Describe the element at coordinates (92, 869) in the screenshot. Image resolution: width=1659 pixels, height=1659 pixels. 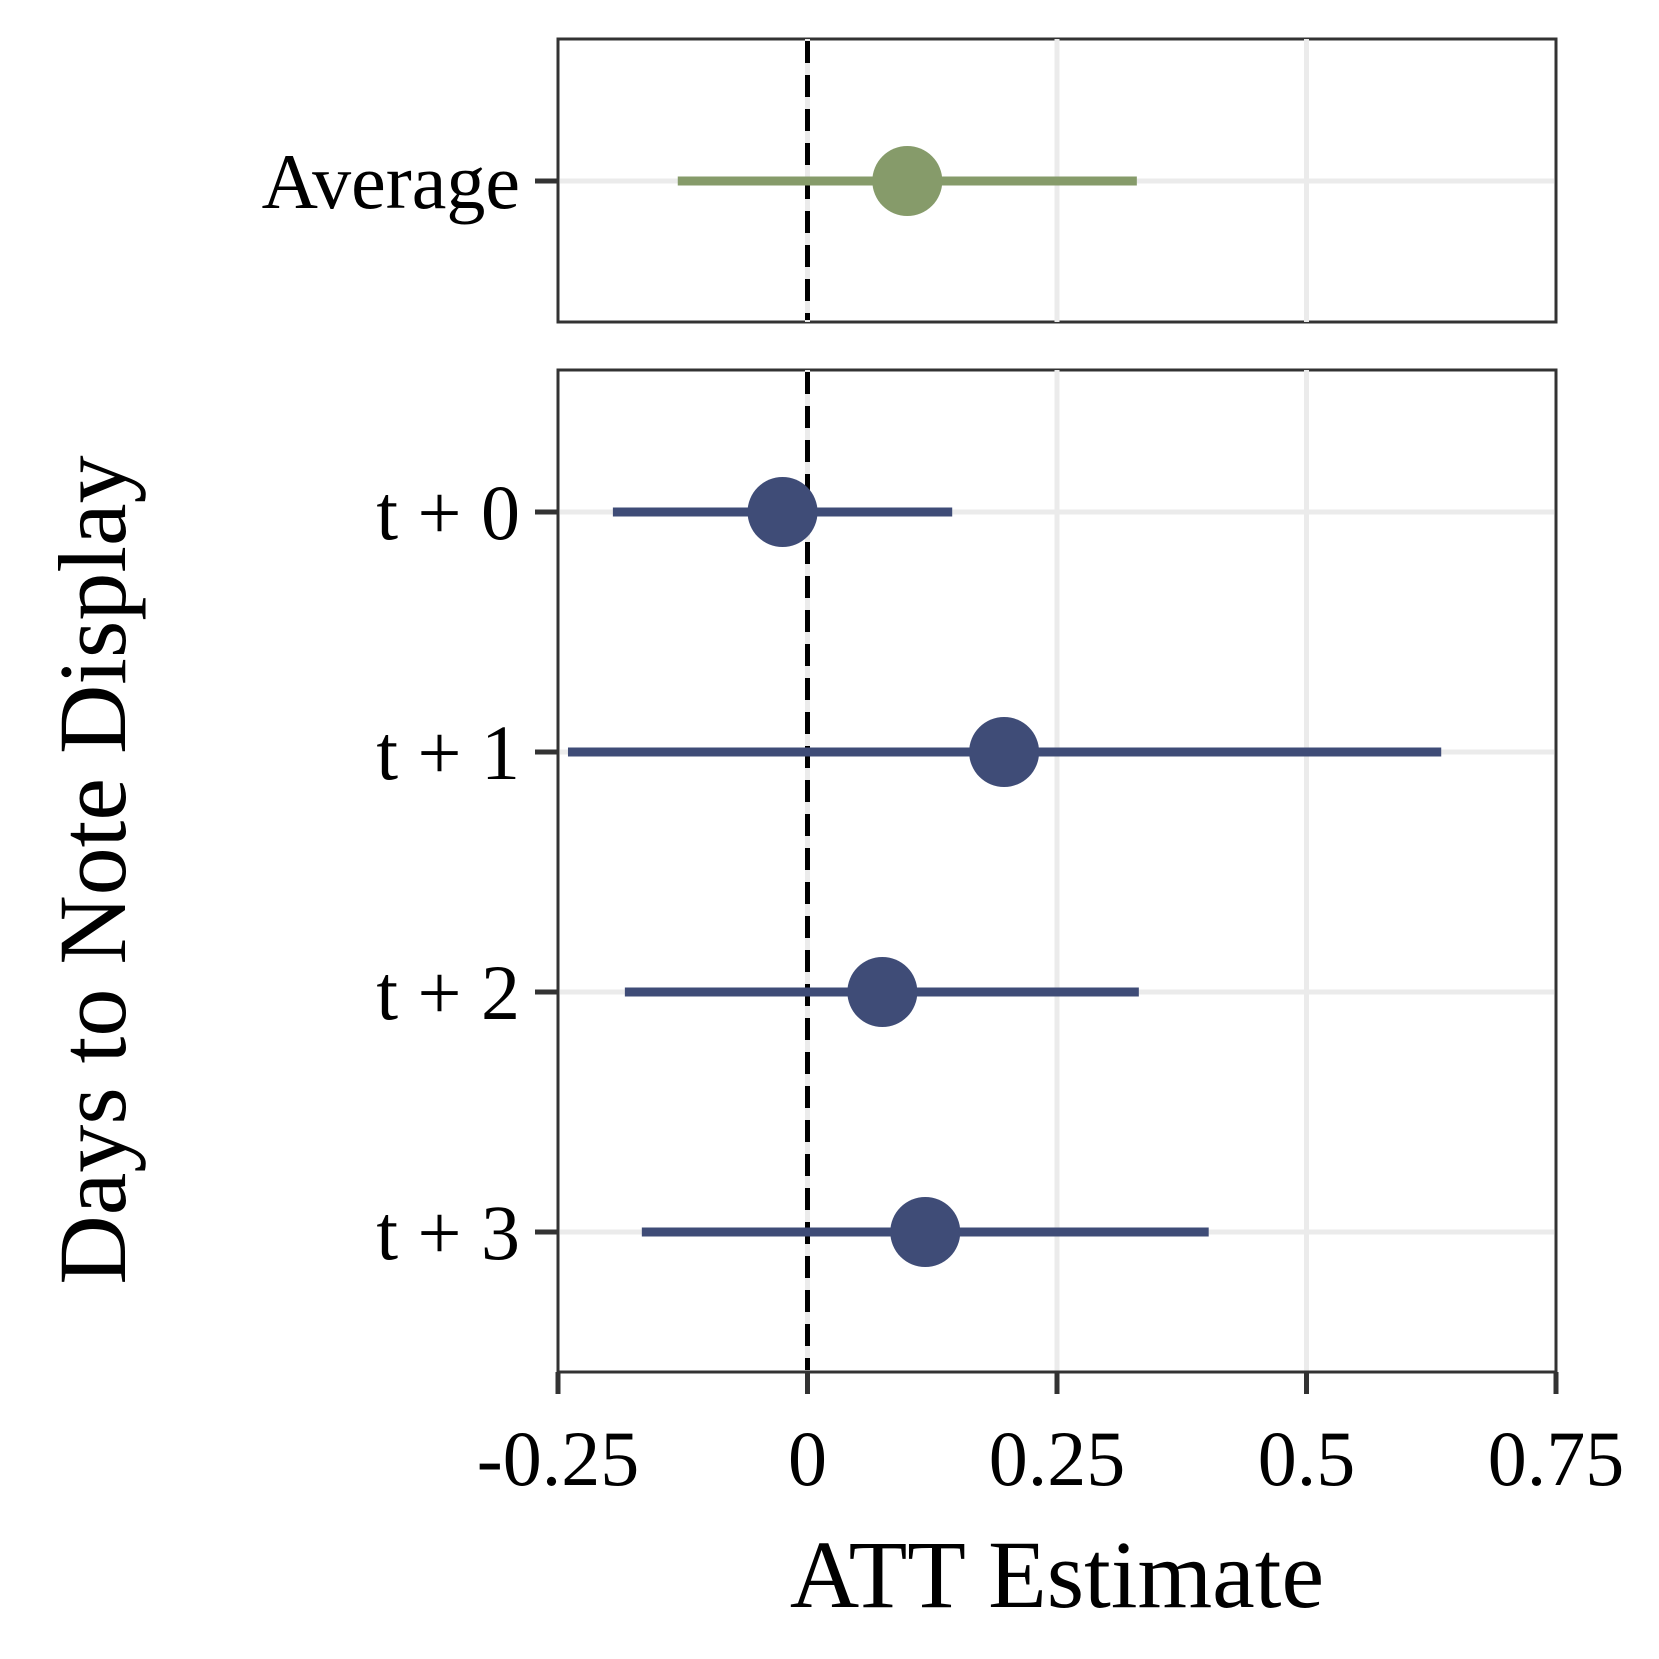
I see `y-axis-title: Days to Note Display` at that location.